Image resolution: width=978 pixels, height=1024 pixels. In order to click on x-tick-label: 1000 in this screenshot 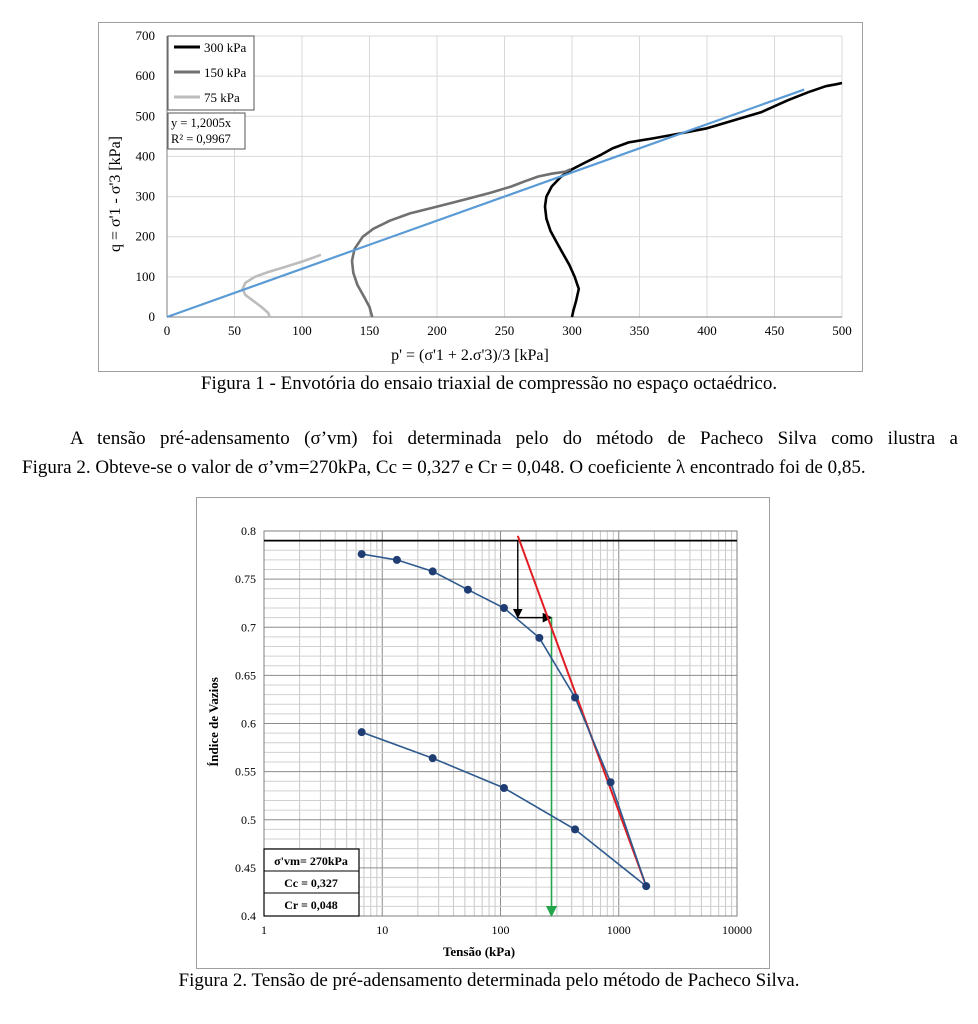, I will do `click(619, 930)`.